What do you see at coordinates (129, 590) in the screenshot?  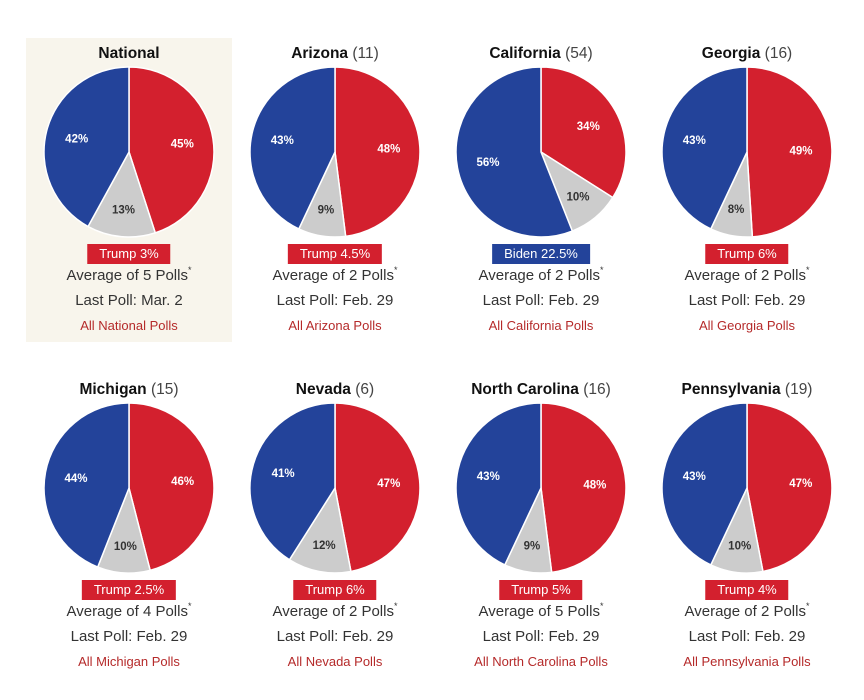 I see `leader-badge: Trump 2.5%` at bounding box center [129, 590].